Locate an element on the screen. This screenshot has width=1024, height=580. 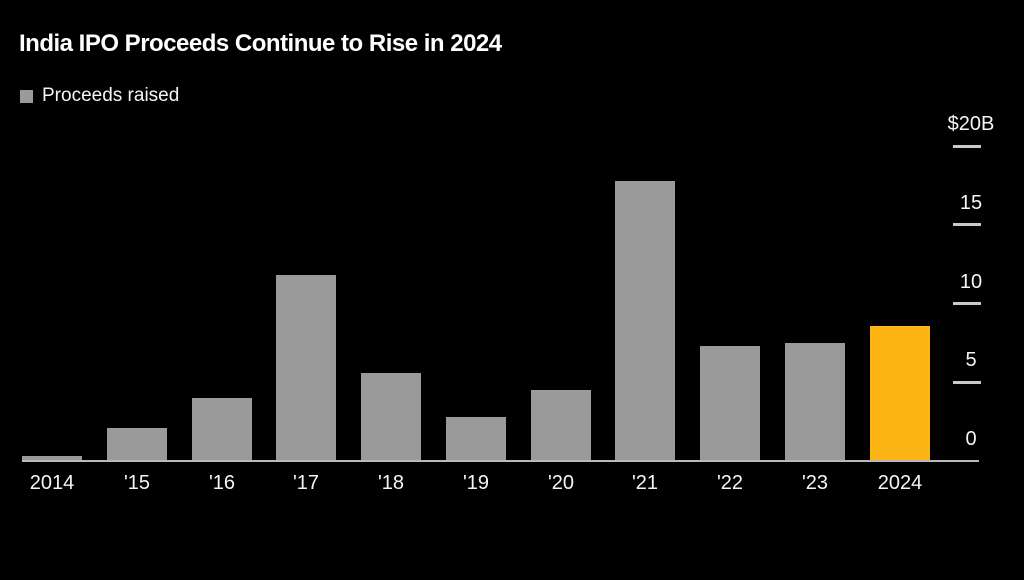
x-axis-line is located at coordinates (500, 461).